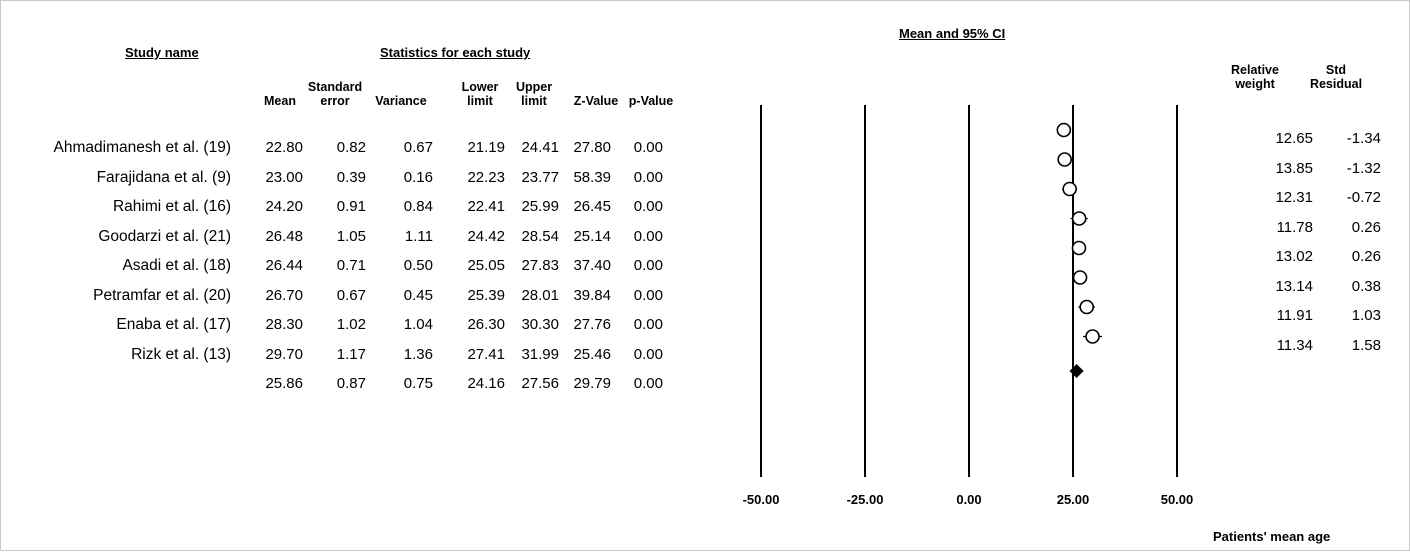  I want to click on se-col-label-top: Standard, so click(335, 87).